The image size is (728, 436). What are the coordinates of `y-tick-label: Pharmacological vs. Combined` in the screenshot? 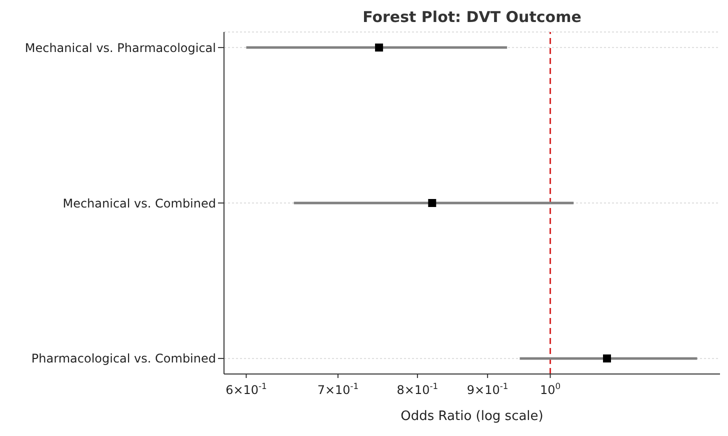 It's located at (123, 359).